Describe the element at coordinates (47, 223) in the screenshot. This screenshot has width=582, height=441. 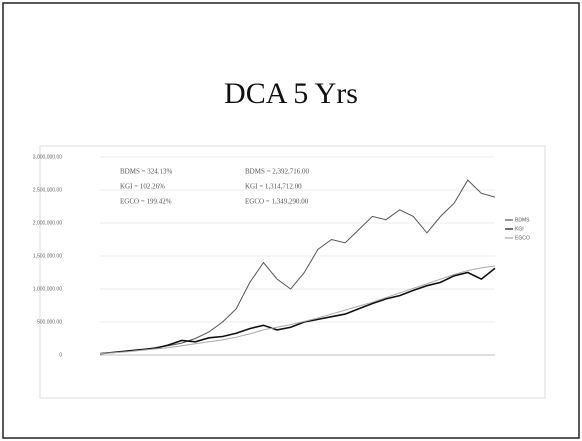
I see `y-tick-label: 2,000,000.00` at that location.